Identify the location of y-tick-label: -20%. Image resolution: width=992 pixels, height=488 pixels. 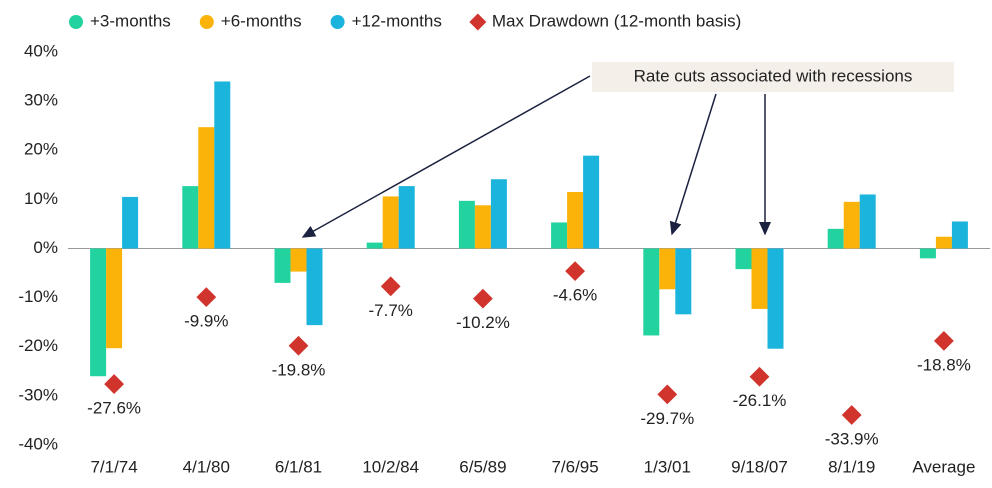
(38, 345).